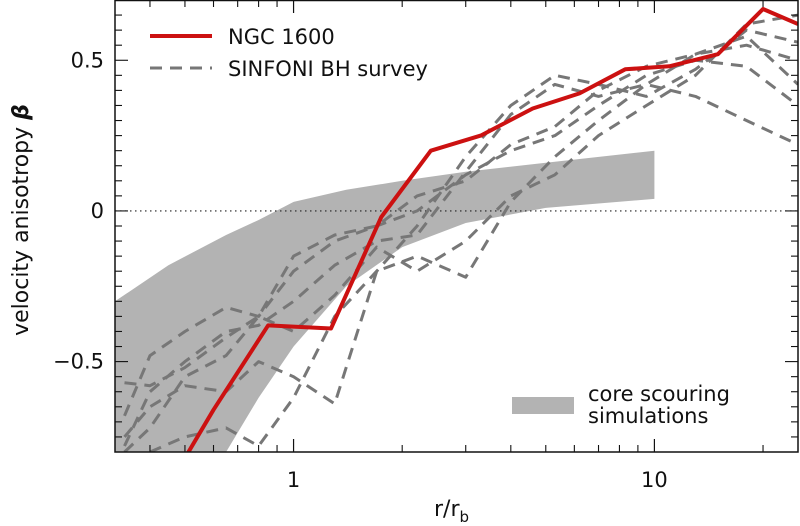  Describe the element at coordinates (328, 69) in the screenshot. I see `legend-survey-label: SINFONI BH survey` at that location.